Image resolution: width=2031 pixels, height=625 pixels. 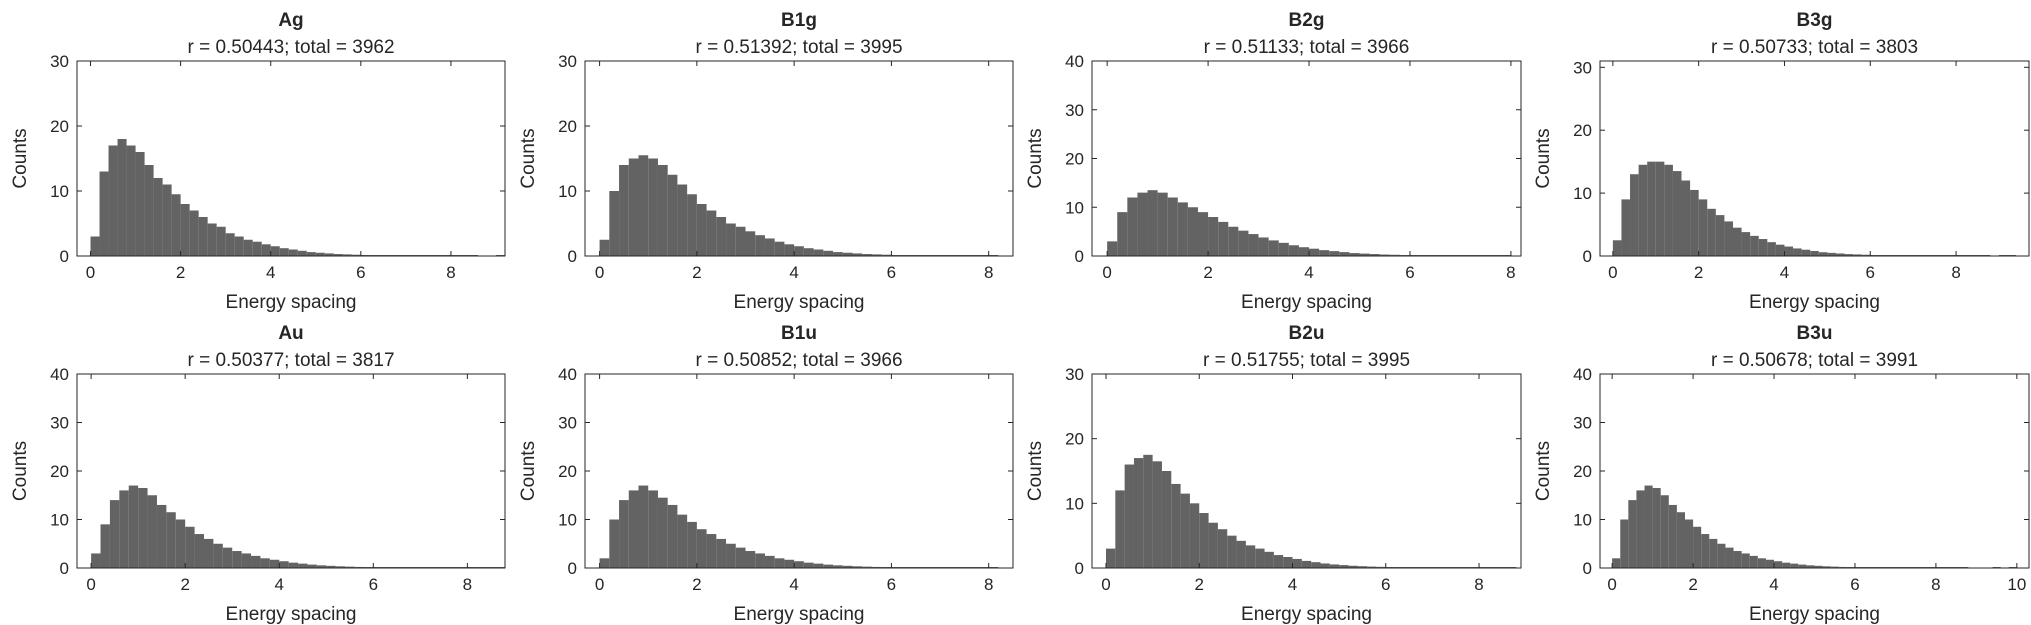 What do you see at coordinates (1307, 47) in the screenshot?
I see `panel-subtitle: r = 0.51133; total = 3966` at bounding box center [1307, 47].